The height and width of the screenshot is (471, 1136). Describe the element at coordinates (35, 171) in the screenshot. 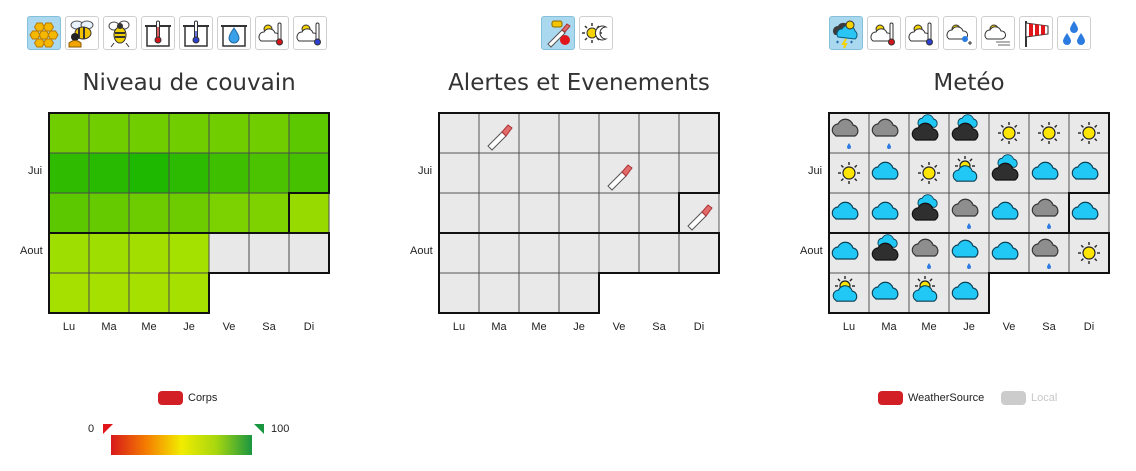

I see `brood-row-label-jui: Jui` at that location.